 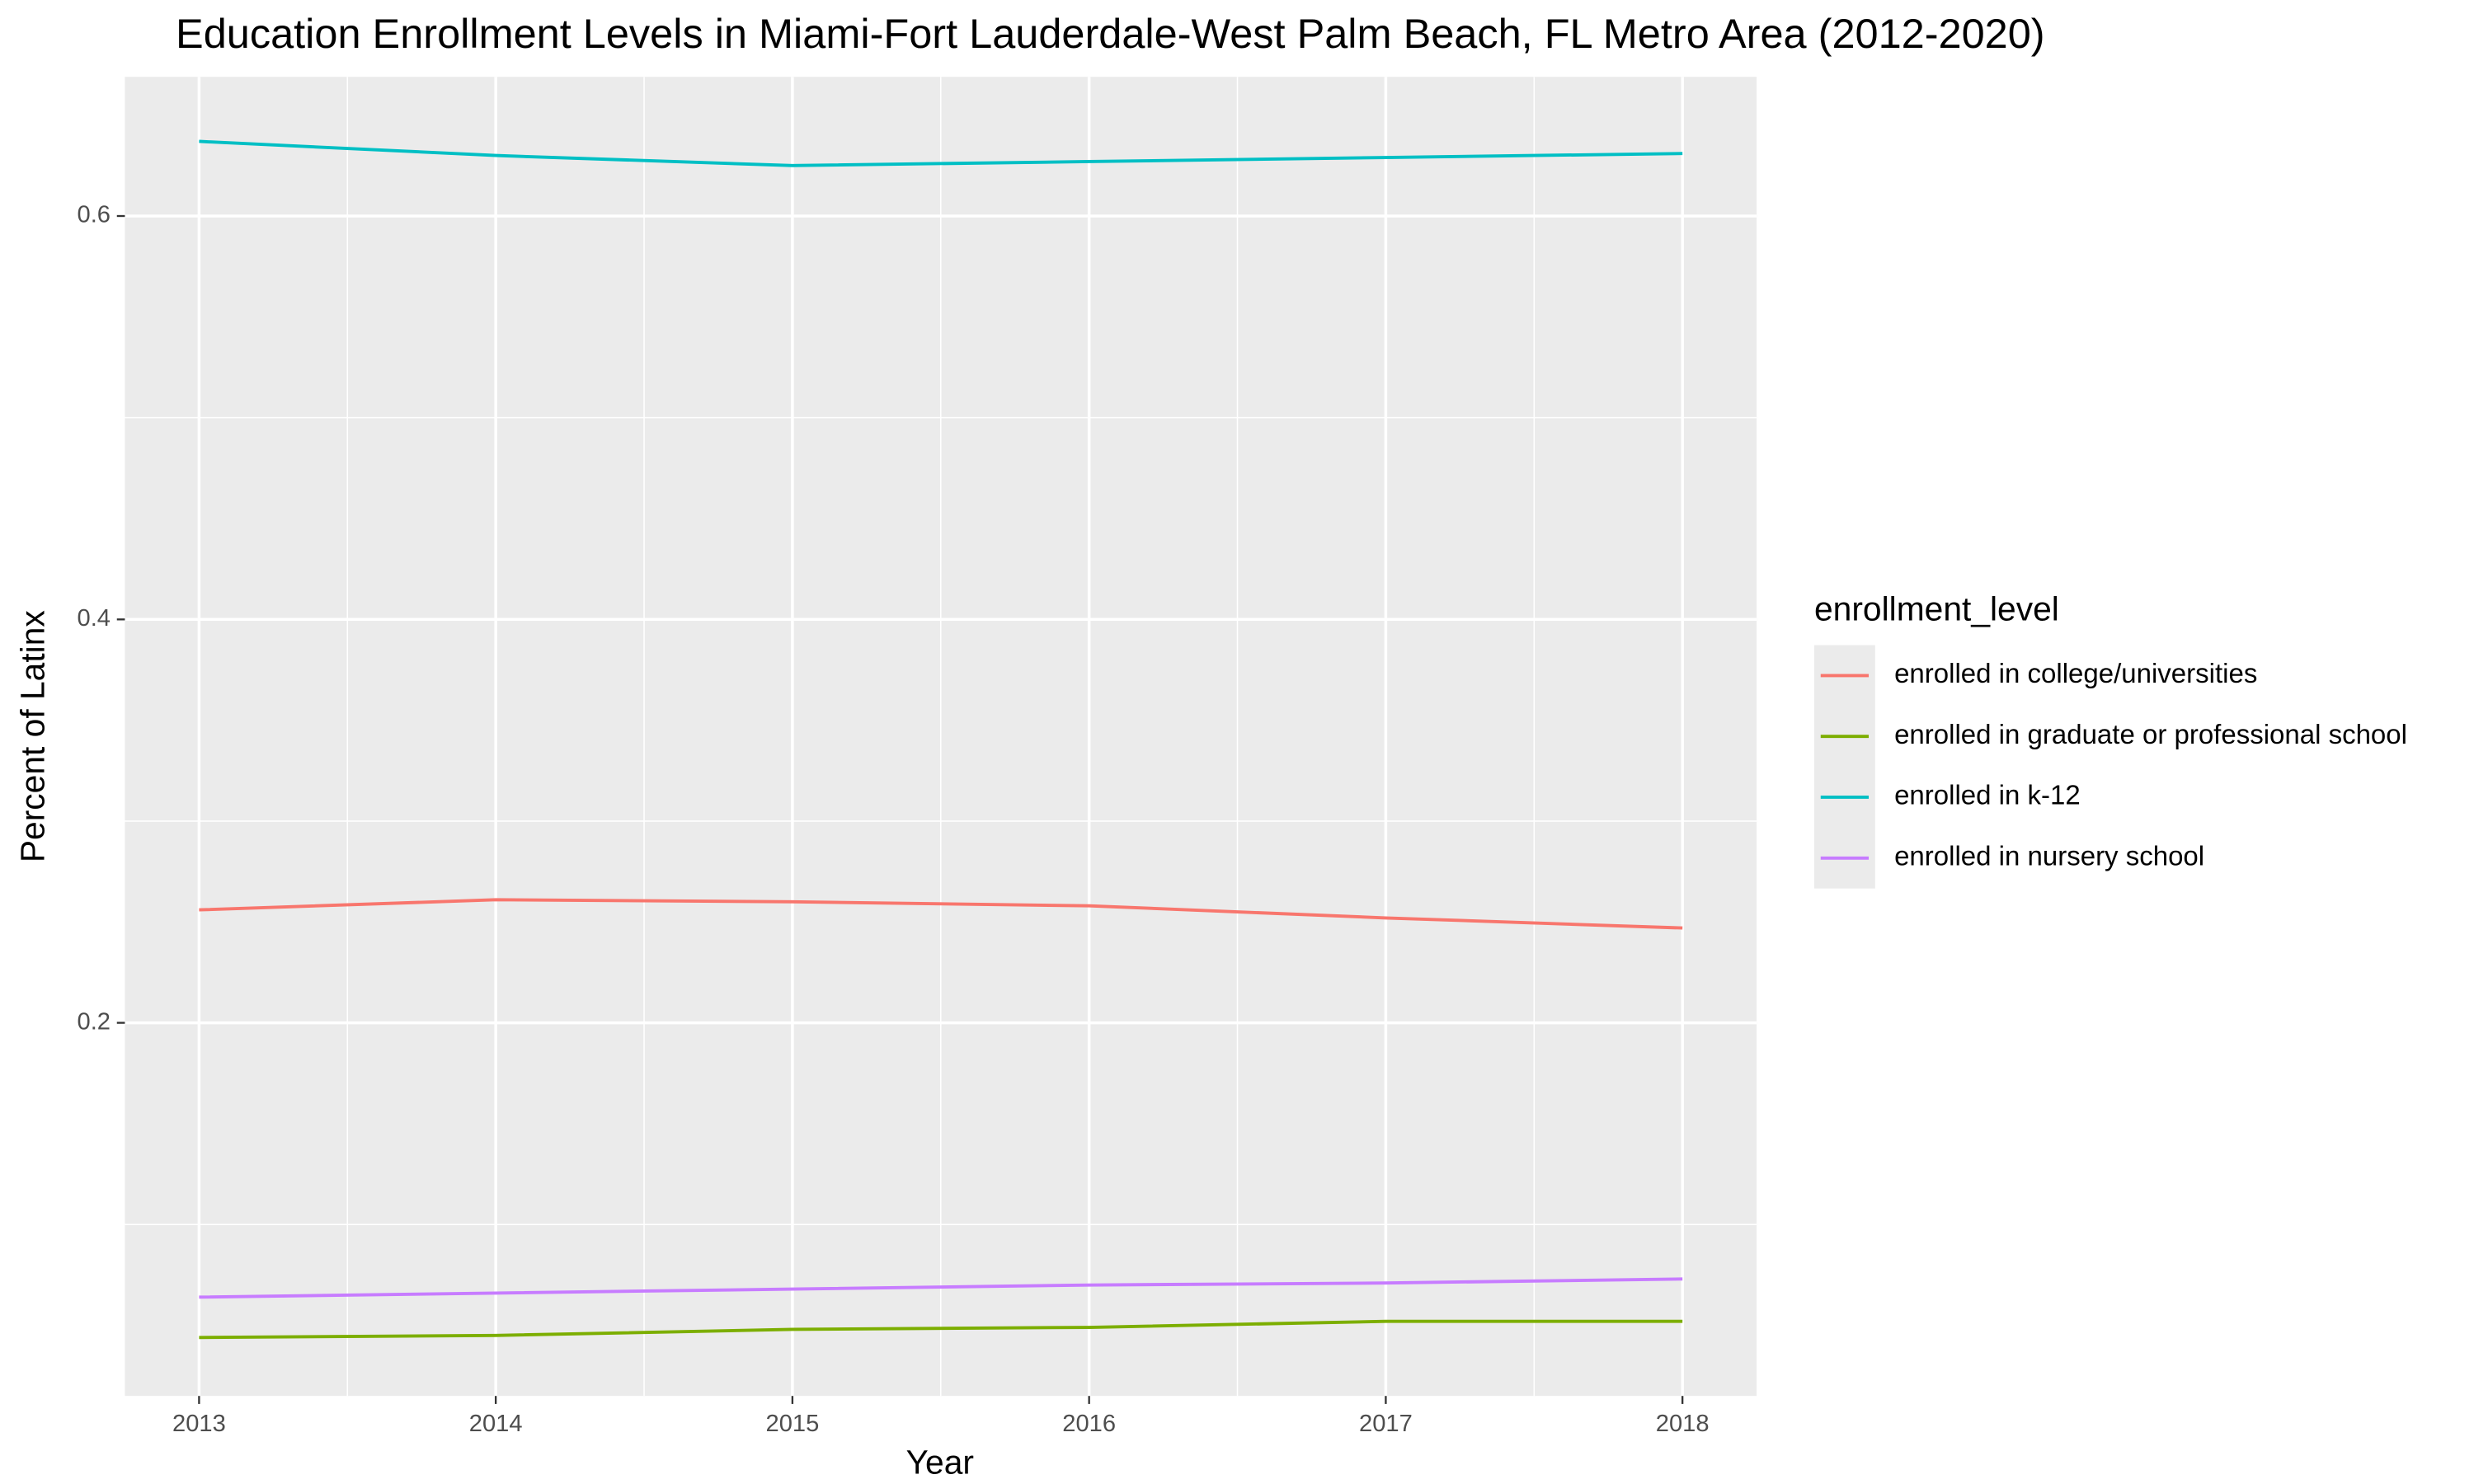 I want to click on x-tick-label: 2013, so click(x=199, y=1424).